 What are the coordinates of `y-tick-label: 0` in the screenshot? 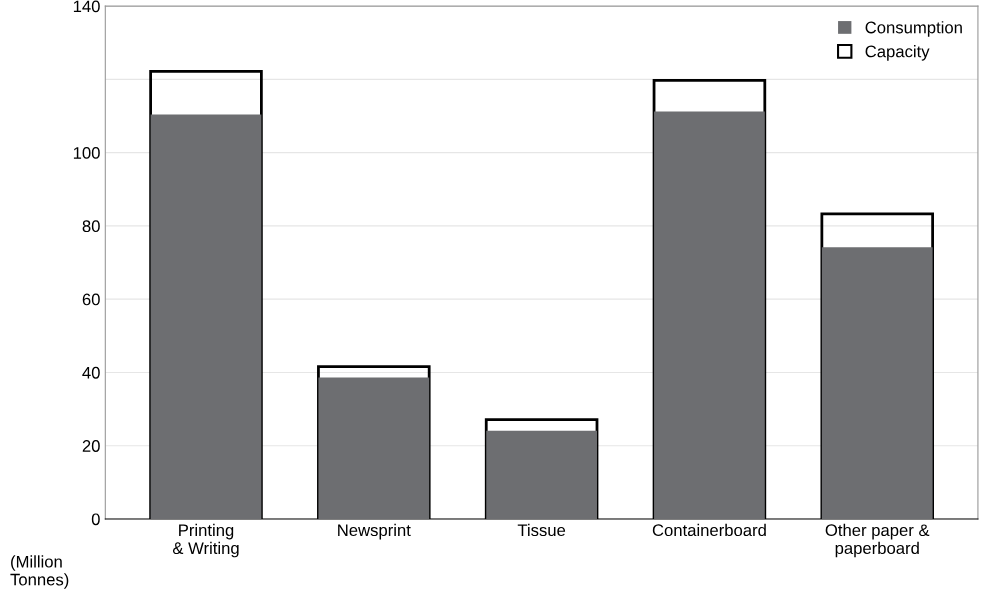 It's located at (95, 519).